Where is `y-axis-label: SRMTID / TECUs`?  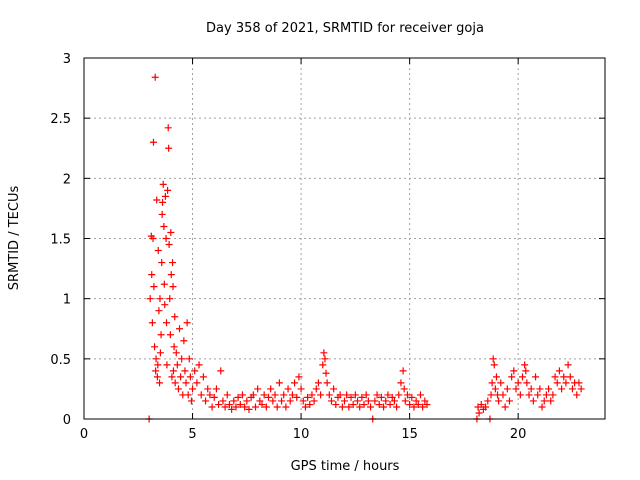 y-axis-label: SRMTID / TECUs is located at coordinates (14, 238).